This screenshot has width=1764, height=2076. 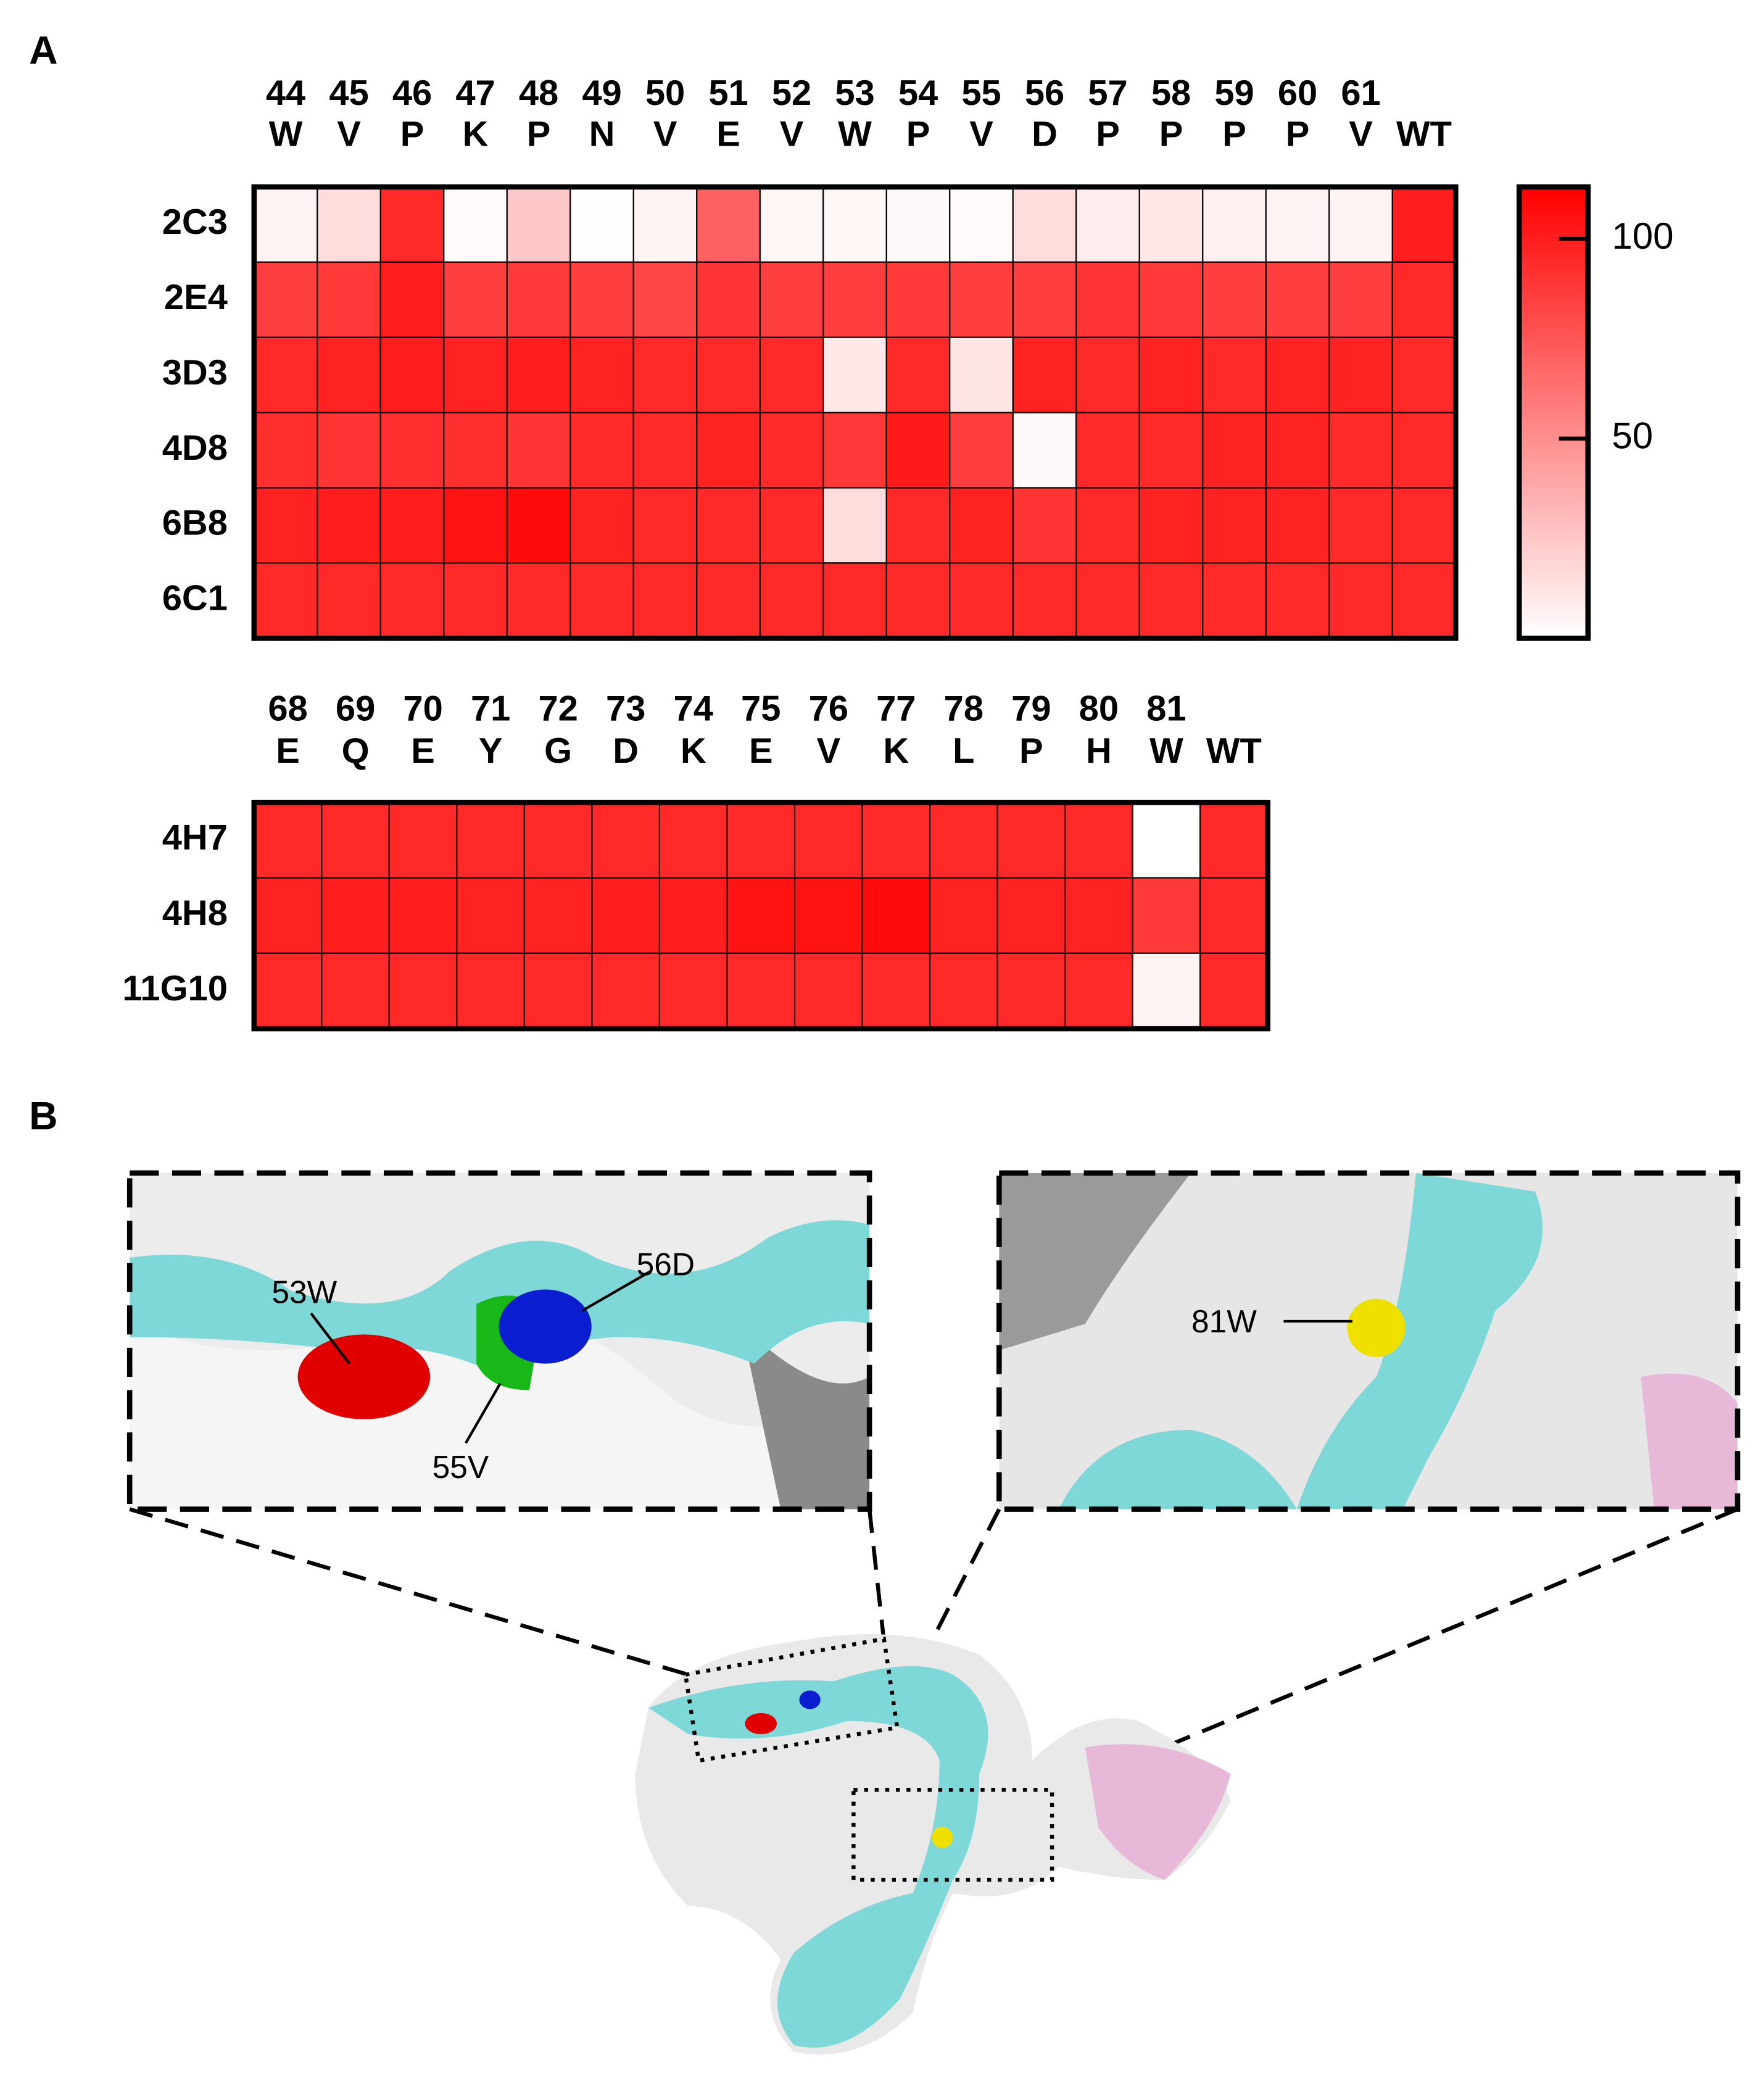 What do you see at coordinates (43, 50) in the screenshot?
I see `panel-label: A` at bounding box center [43, 50].